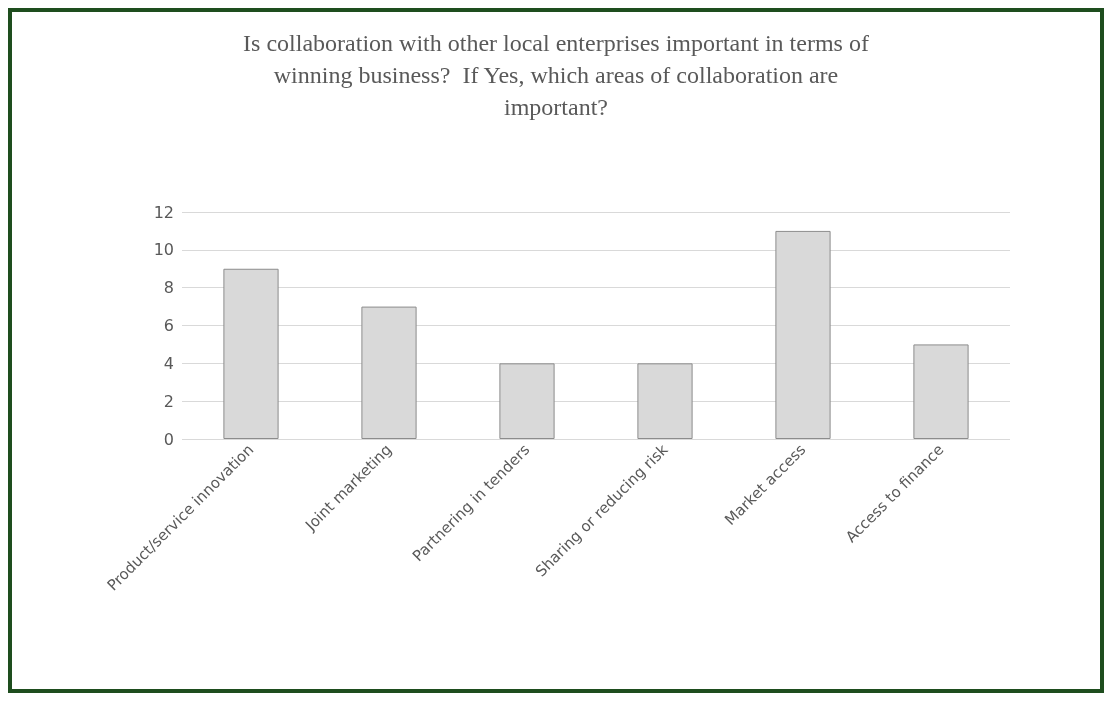  Describe the element at coordinates (168, 401) in the screenshot. I see `y-tick-label: 2` at that location.